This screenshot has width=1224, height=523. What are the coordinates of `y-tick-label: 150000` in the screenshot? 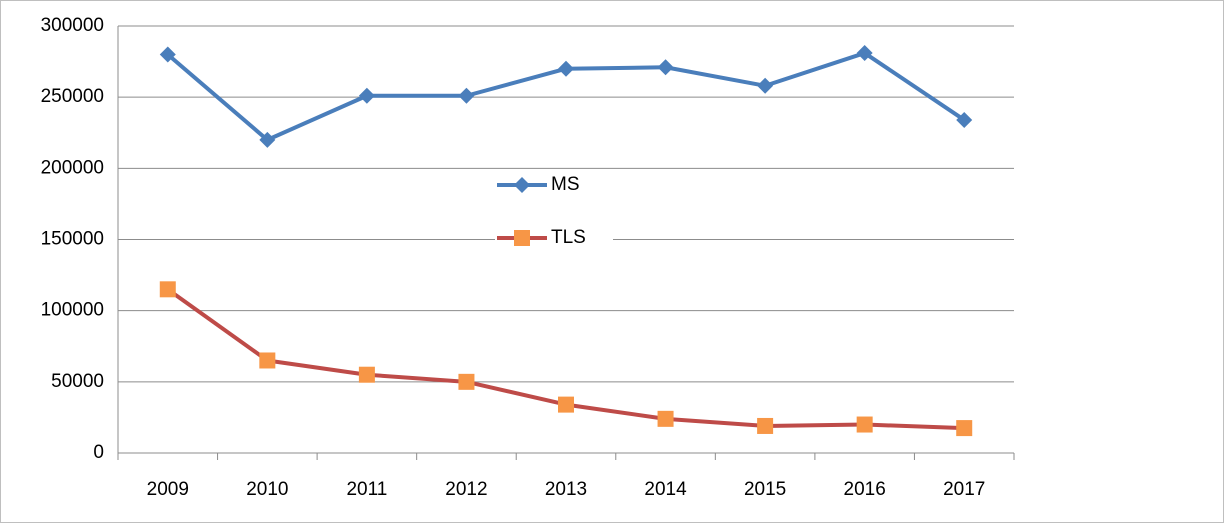 It's located at (72, 239).